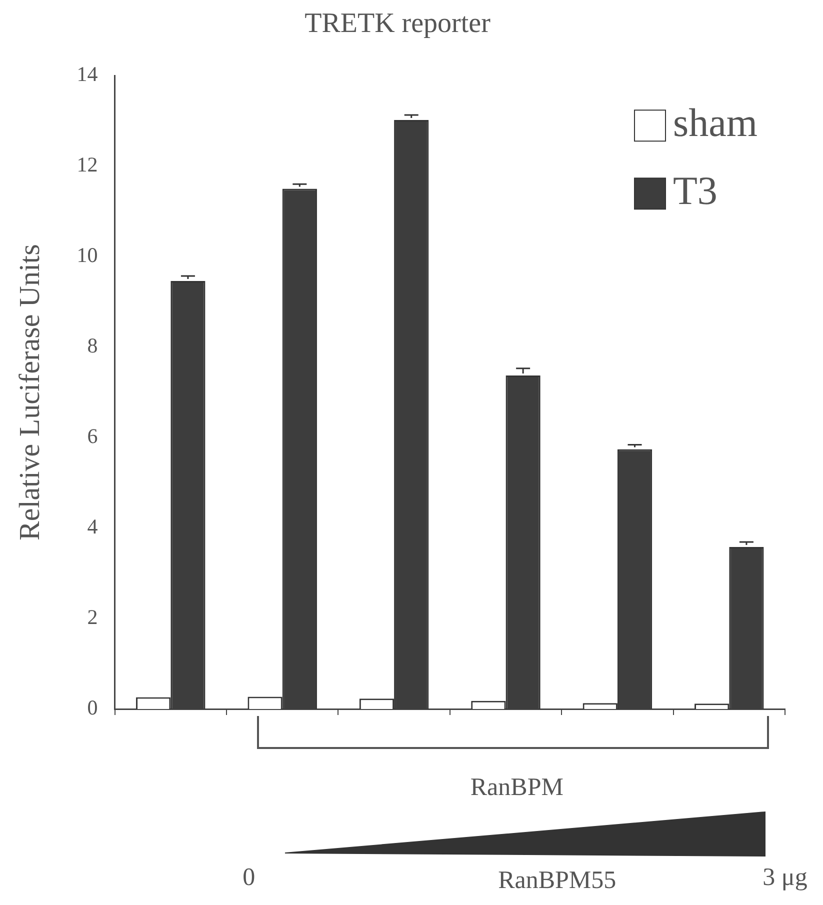 The width and height of the screenshot is (823, 905). I want to click on y-tick-label: 12, so click(87, 164).